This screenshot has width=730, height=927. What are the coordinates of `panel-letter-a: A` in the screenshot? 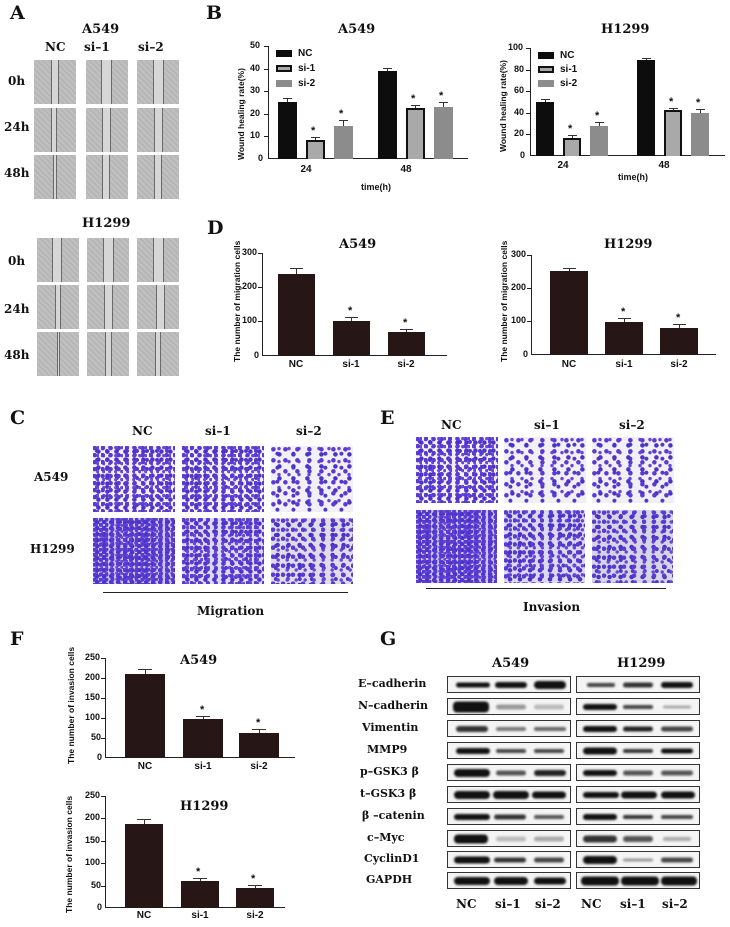 It's located at (17, 13).